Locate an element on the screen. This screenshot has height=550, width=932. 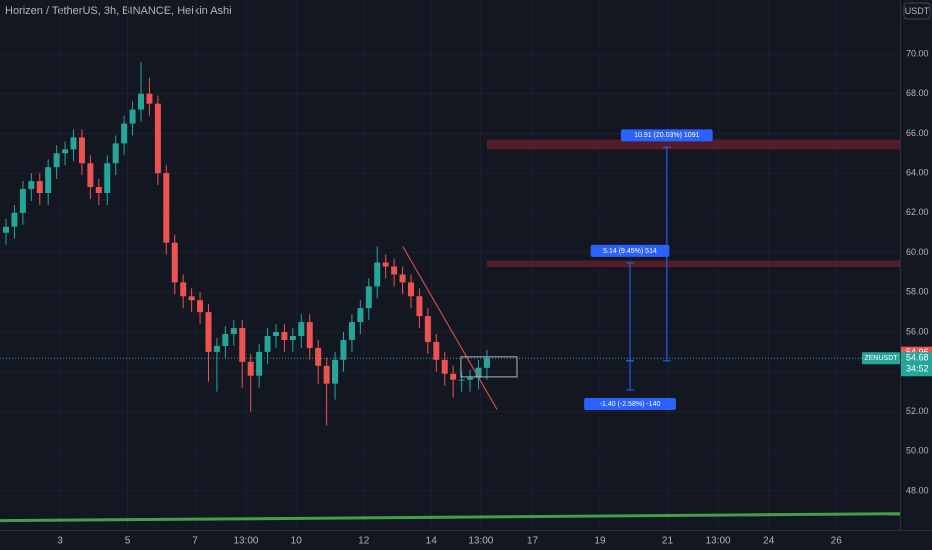
y-tick-label: 56.00 is located at coordinates (917, 331).